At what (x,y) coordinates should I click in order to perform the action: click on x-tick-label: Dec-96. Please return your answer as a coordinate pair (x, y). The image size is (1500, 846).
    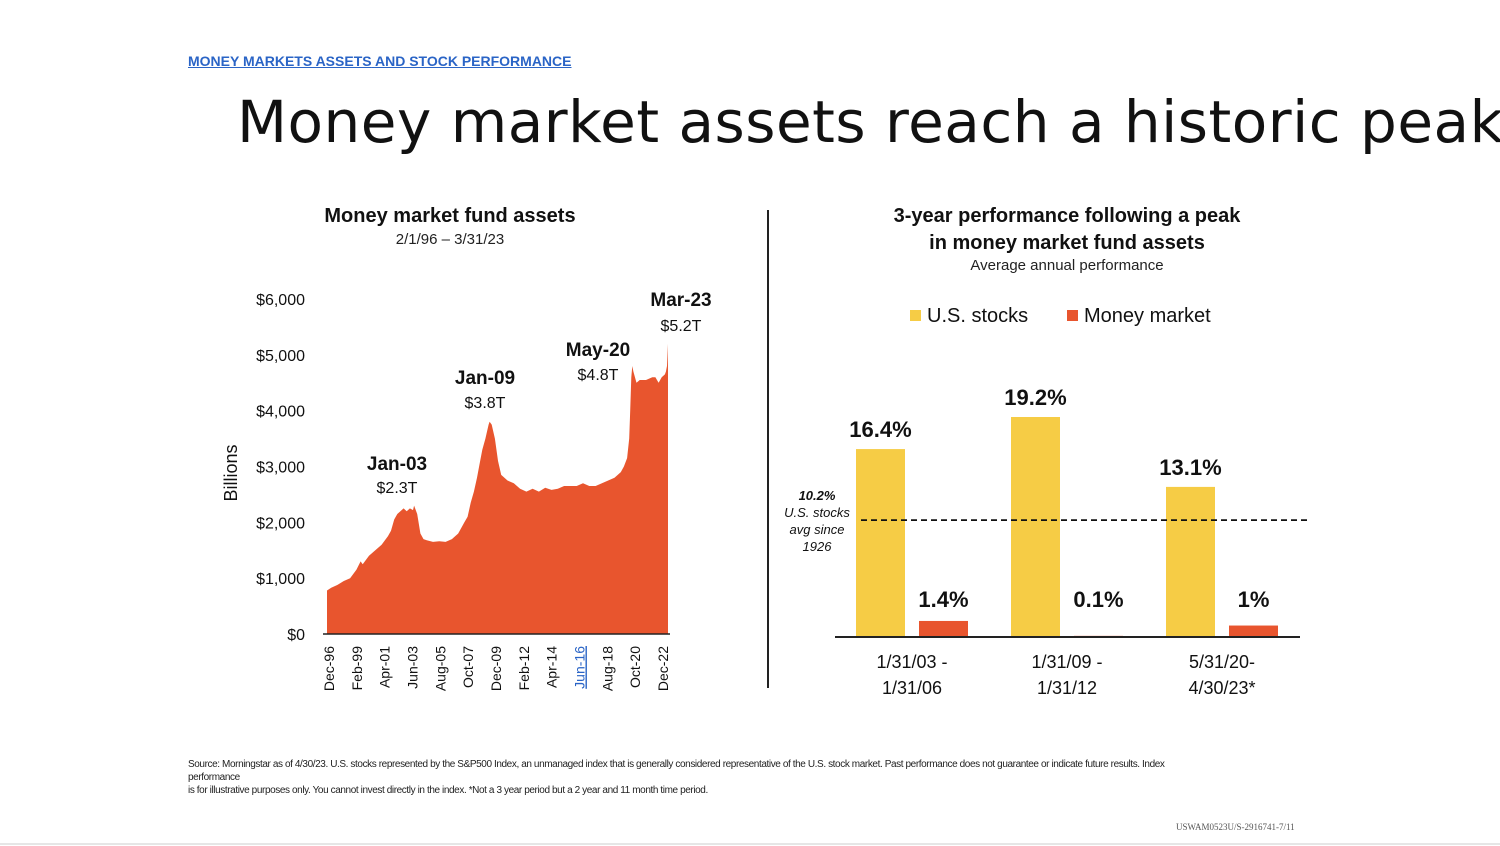
    Looking at the image, I should click on (329, 668).